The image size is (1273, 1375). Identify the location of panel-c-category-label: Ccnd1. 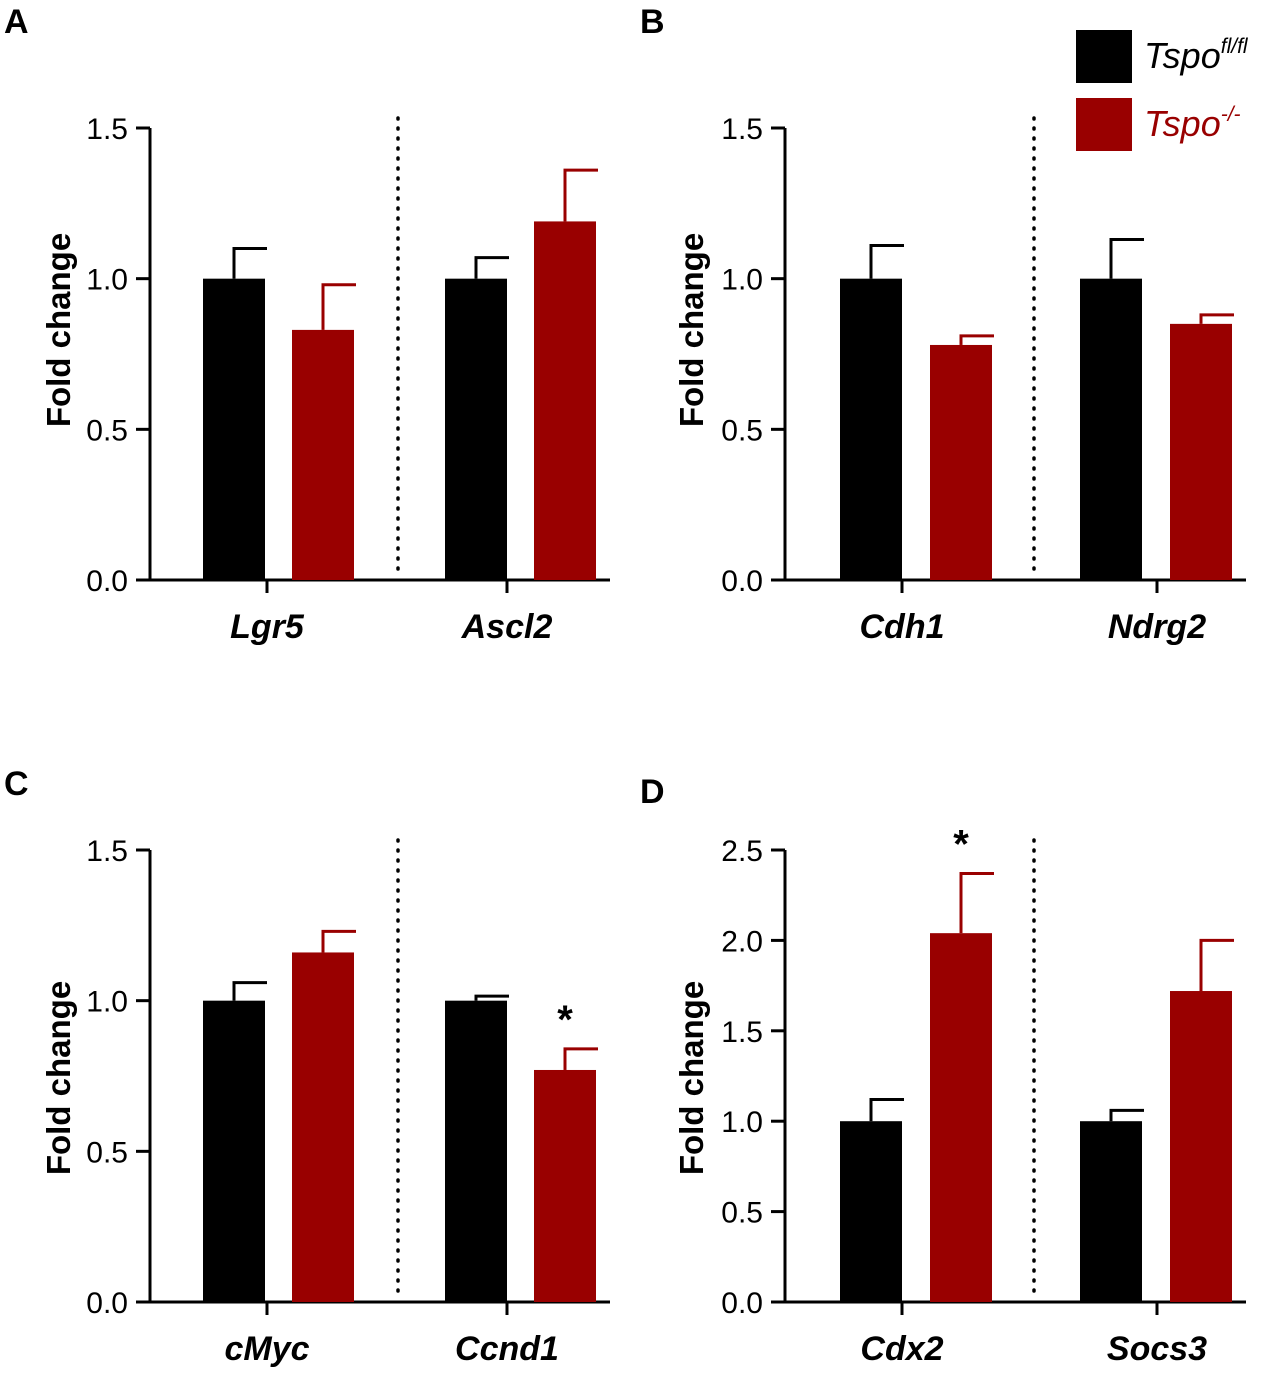
(507, 1349).